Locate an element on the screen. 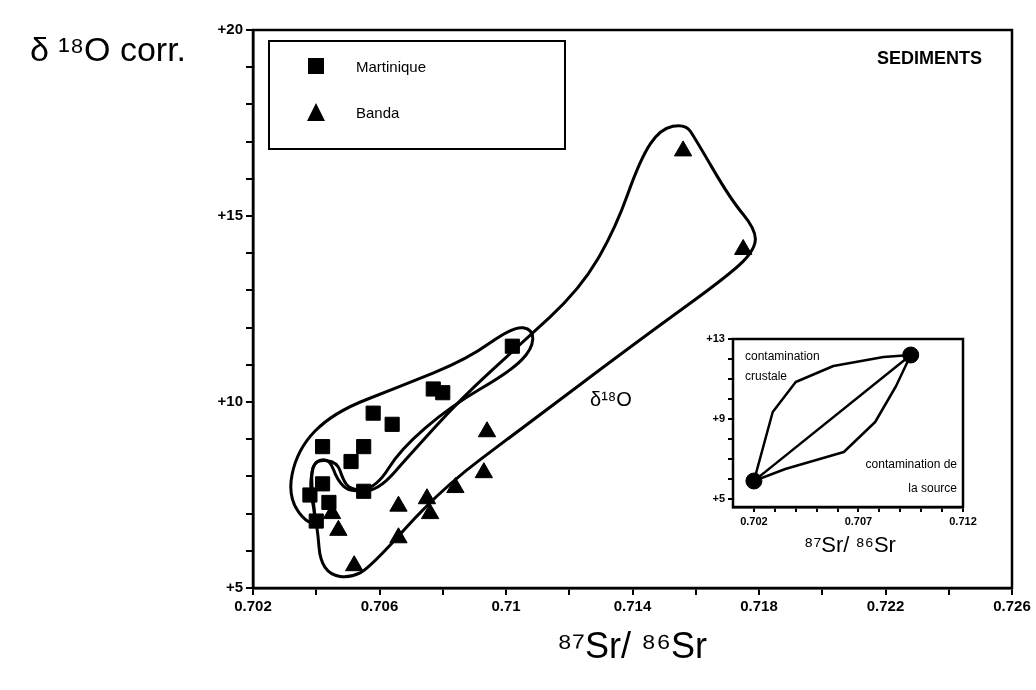 This screenshot has height=690, width=1036. x-tick-label: 0.71 is located at coordinates (506, 606).